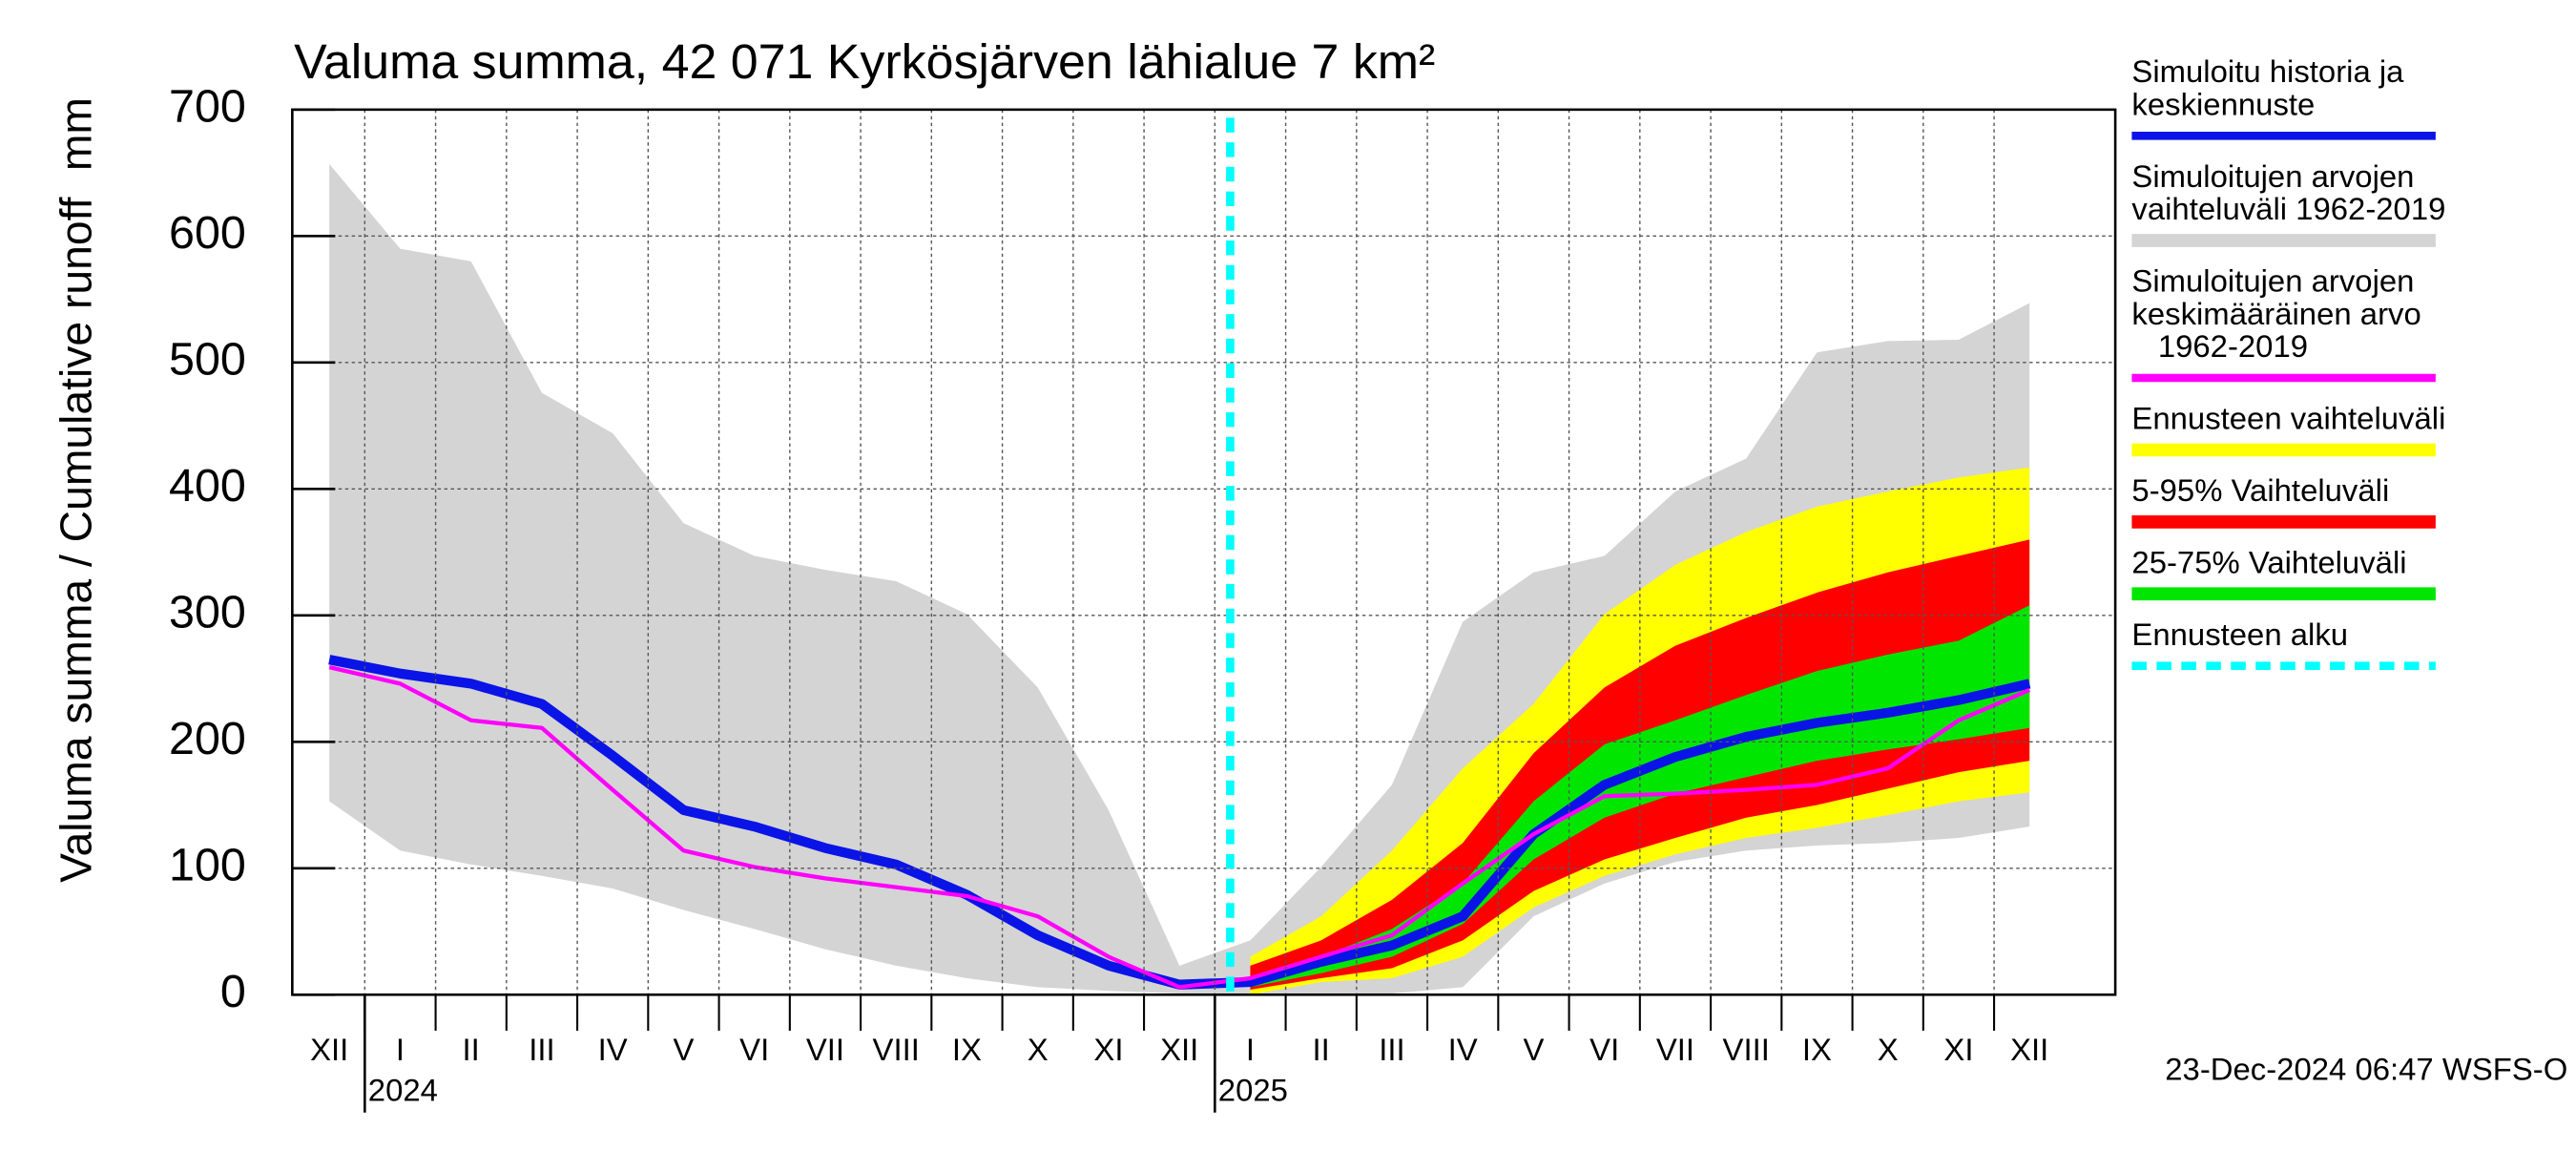 This screenshot has height=1150, width=2576. I want to click on legend-label: Simuloitu historia ja keskiennuste, so click(2267, 87).